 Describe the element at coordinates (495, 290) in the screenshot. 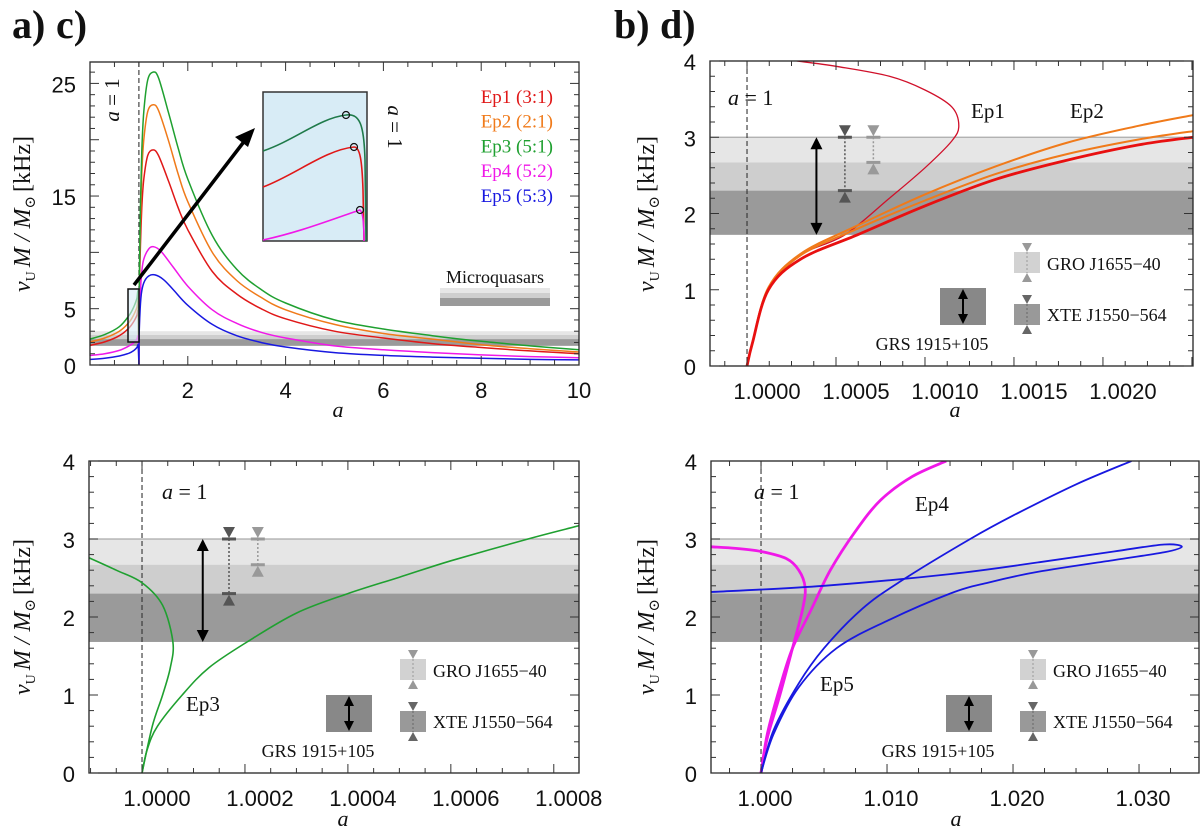

I see `microquasars-swatch-light` at that location.